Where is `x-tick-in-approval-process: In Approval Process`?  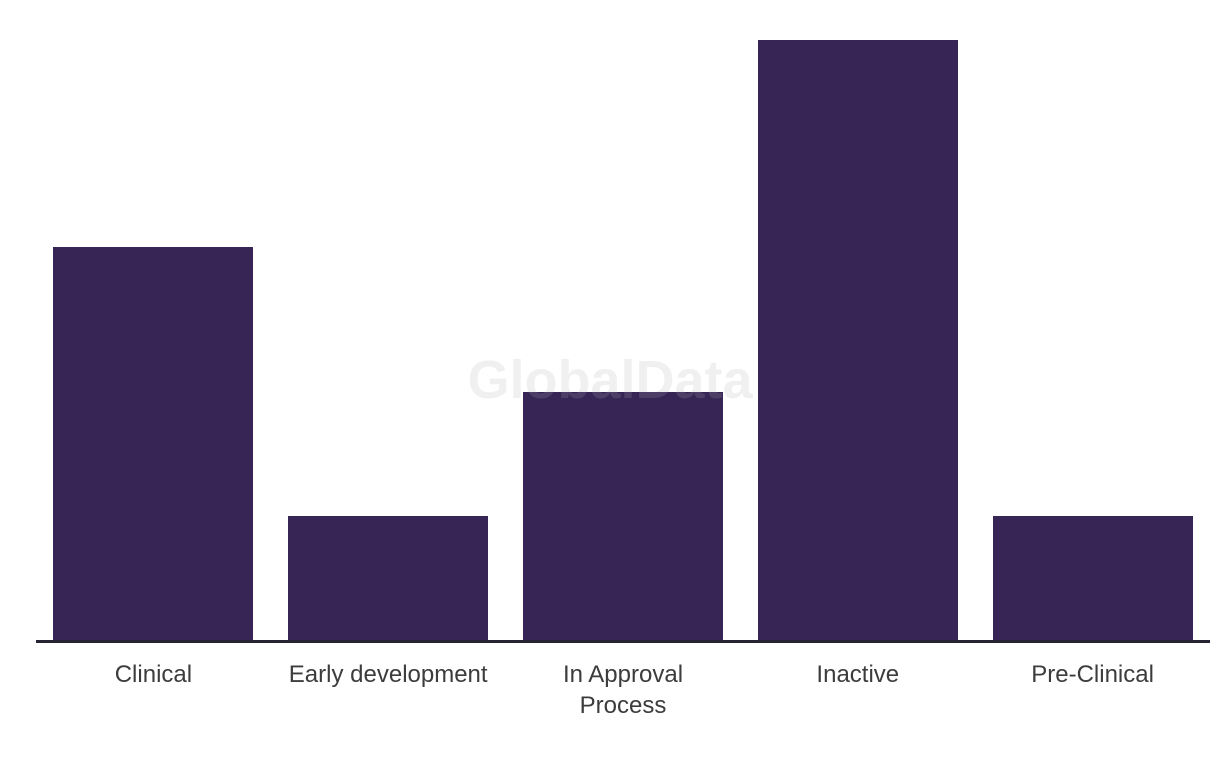
x-tick-in-approval-process: In Approval Process is located at coordinates (623, 690).